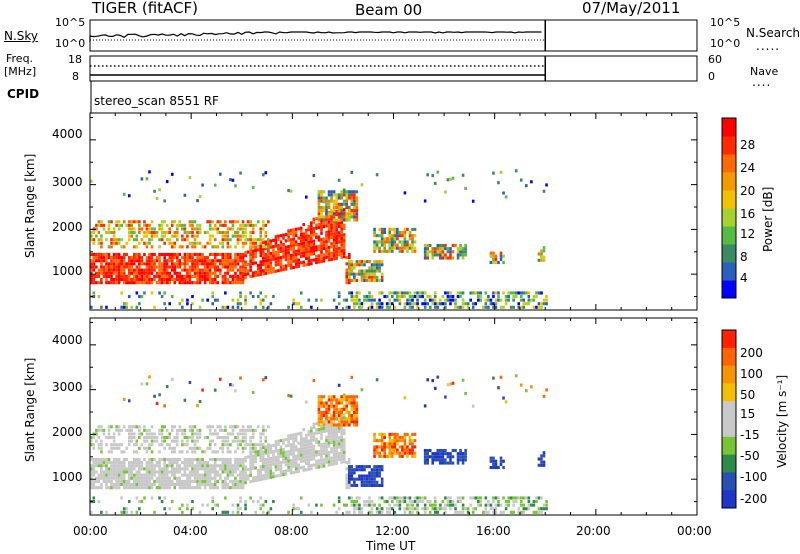 The image size is (800, 554). I want to click on power-cbar-tick-28: 28, so click(748, 145).